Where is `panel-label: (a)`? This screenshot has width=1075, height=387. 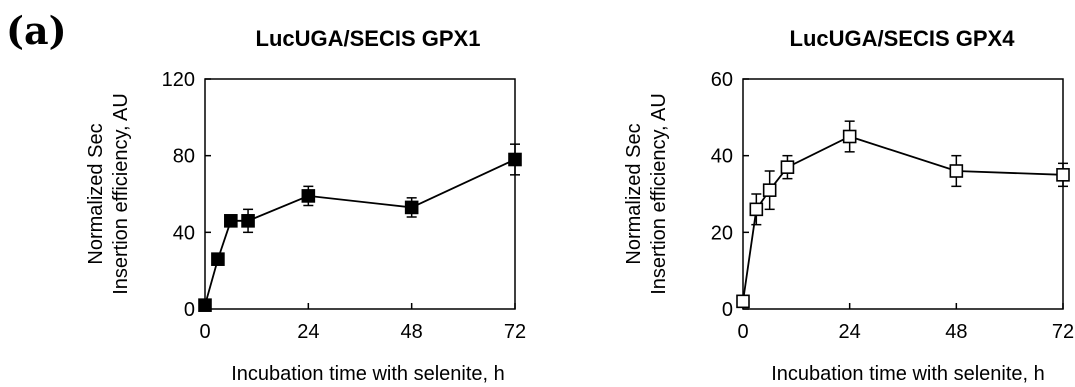 panel-label: (a) is located at coordinates (36, 30).